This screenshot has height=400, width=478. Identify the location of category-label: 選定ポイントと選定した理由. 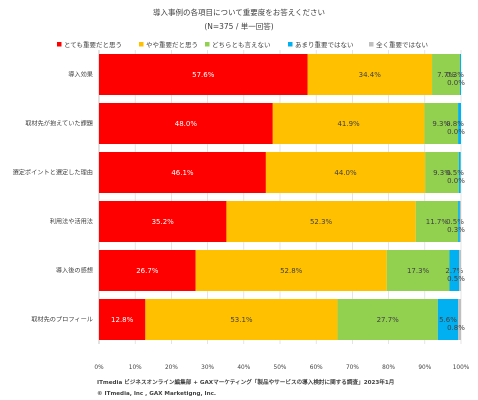
(53, 173).